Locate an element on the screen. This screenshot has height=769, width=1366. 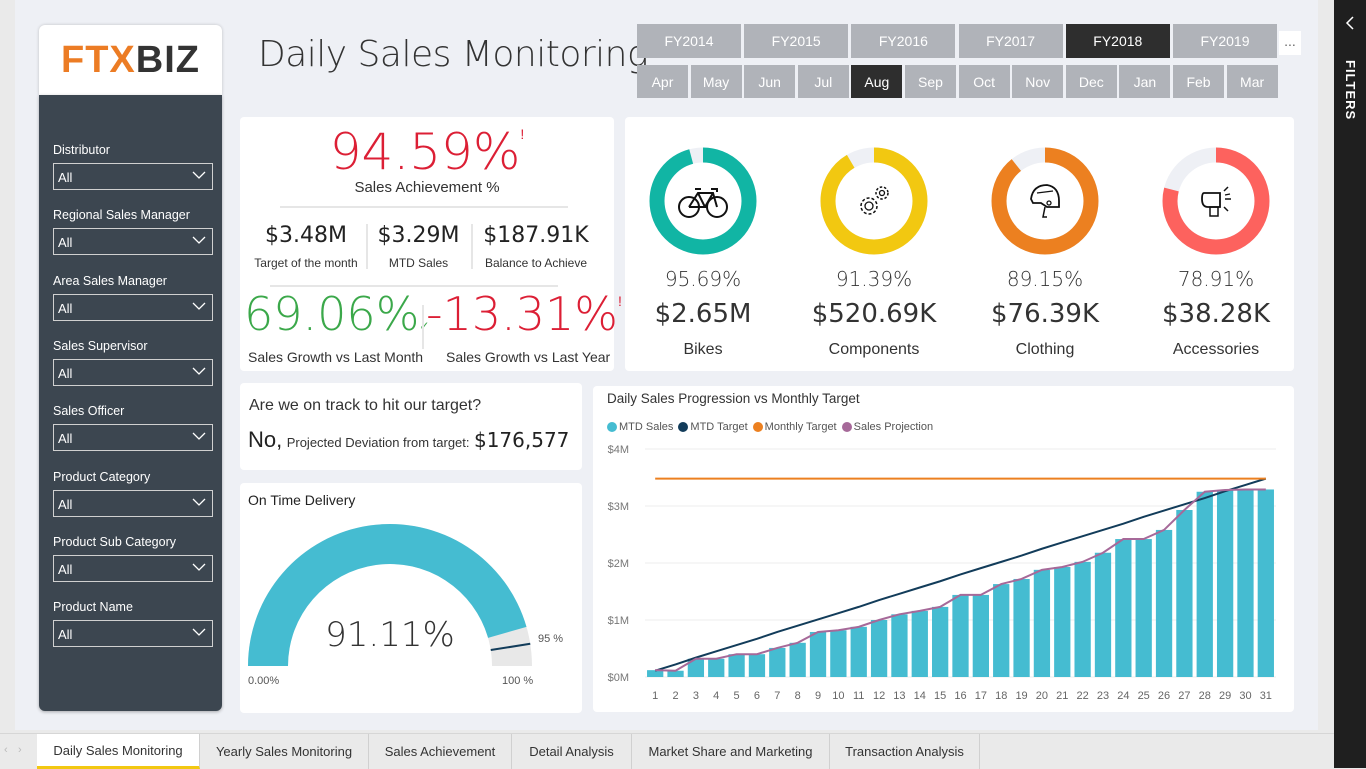
x-tick-label: 28 is located at coordinates (1205, 696).